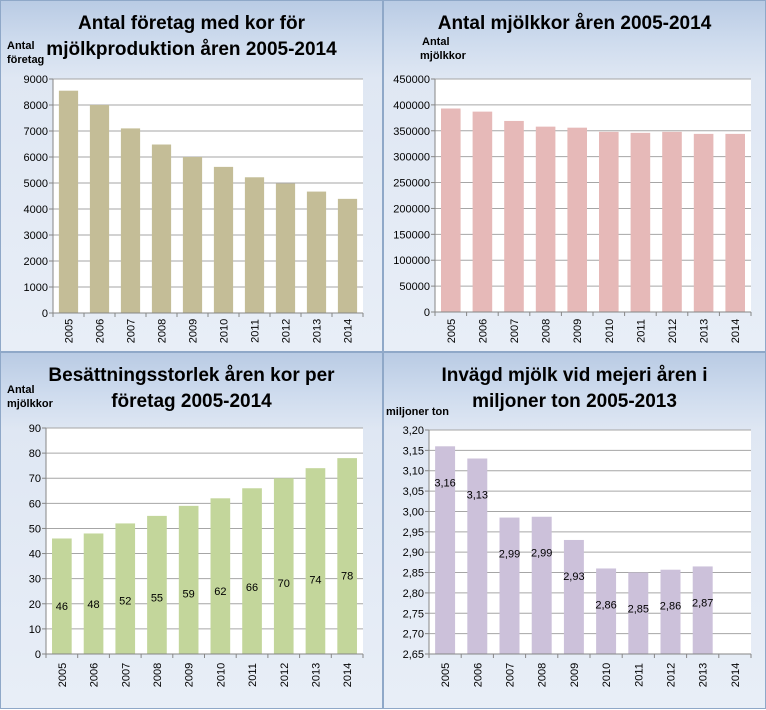 Image resolution: width=766 pixels, height=710 pixels. I want to click on y-tick-label: 3,10, so click(413, 472).